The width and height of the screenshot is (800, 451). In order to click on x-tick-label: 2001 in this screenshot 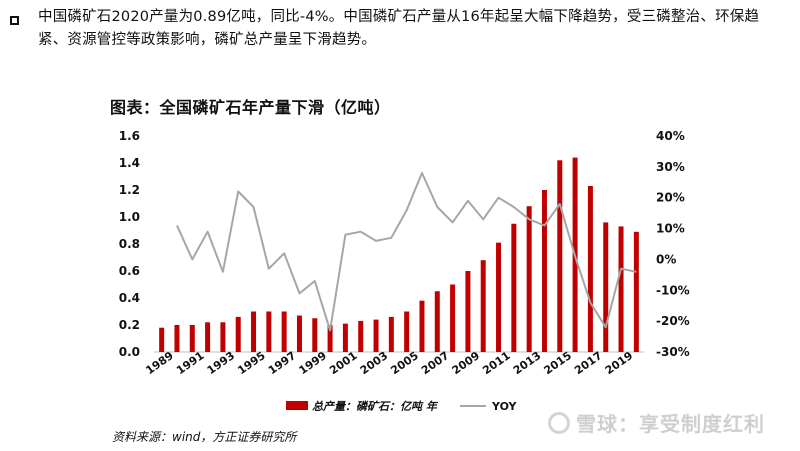, I will do `click(343, 363)`.